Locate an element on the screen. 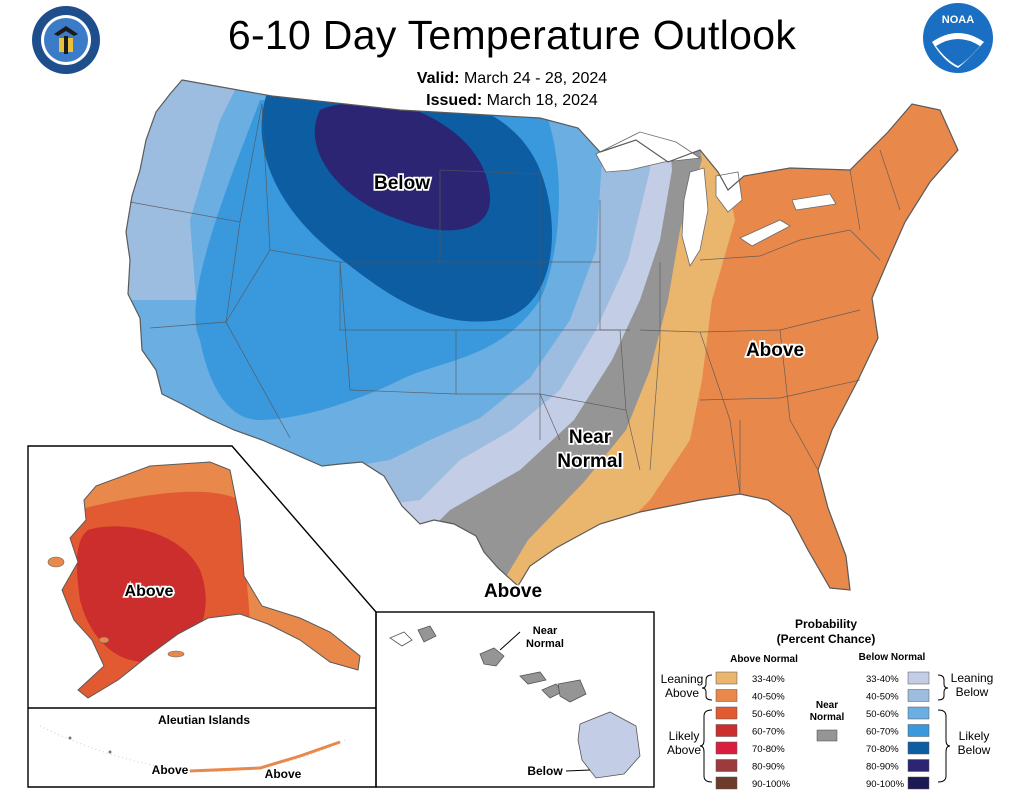  map-title: 6-10 Day Temperature Outlook is located at coordinates (512, 35).